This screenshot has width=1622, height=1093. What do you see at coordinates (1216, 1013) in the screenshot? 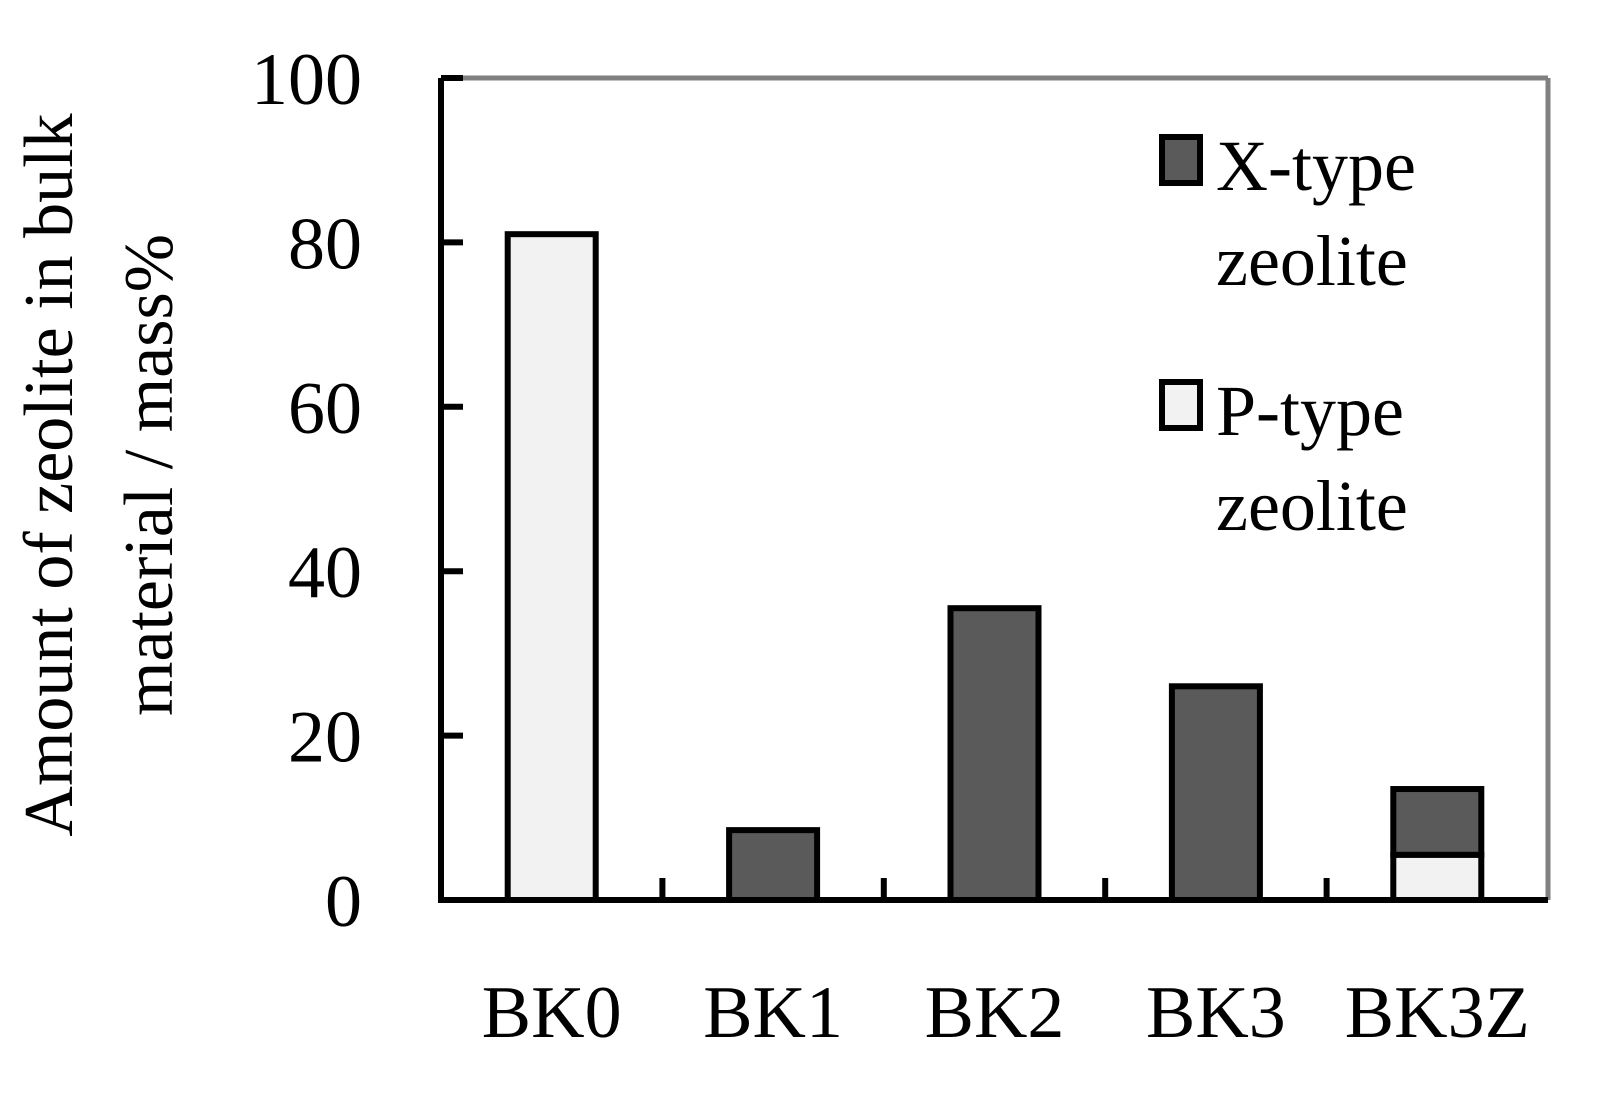
I see `x-category-label: BK3` at bounding box center [1216, 1013].